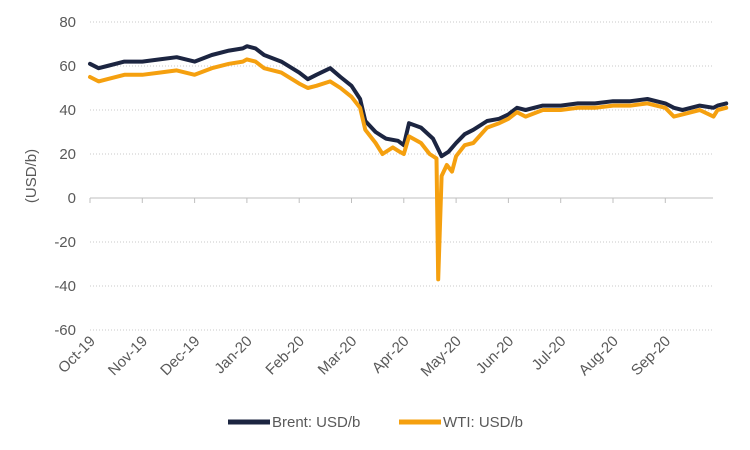 The height and width of the screenshot is (450, 750). Describe the element at coordinates (128, 356) in the screenshot. I see `x-tick-label: Nov-19` at that location.